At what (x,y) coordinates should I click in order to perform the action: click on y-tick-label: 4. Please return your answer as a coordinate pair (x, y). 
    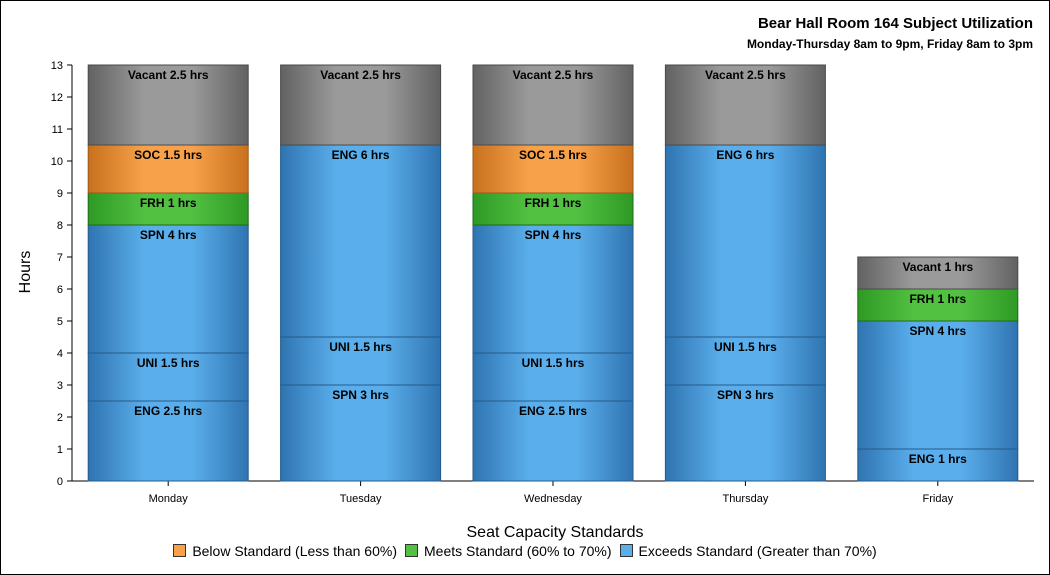
    Looking at the image, I should click on (60, 354).